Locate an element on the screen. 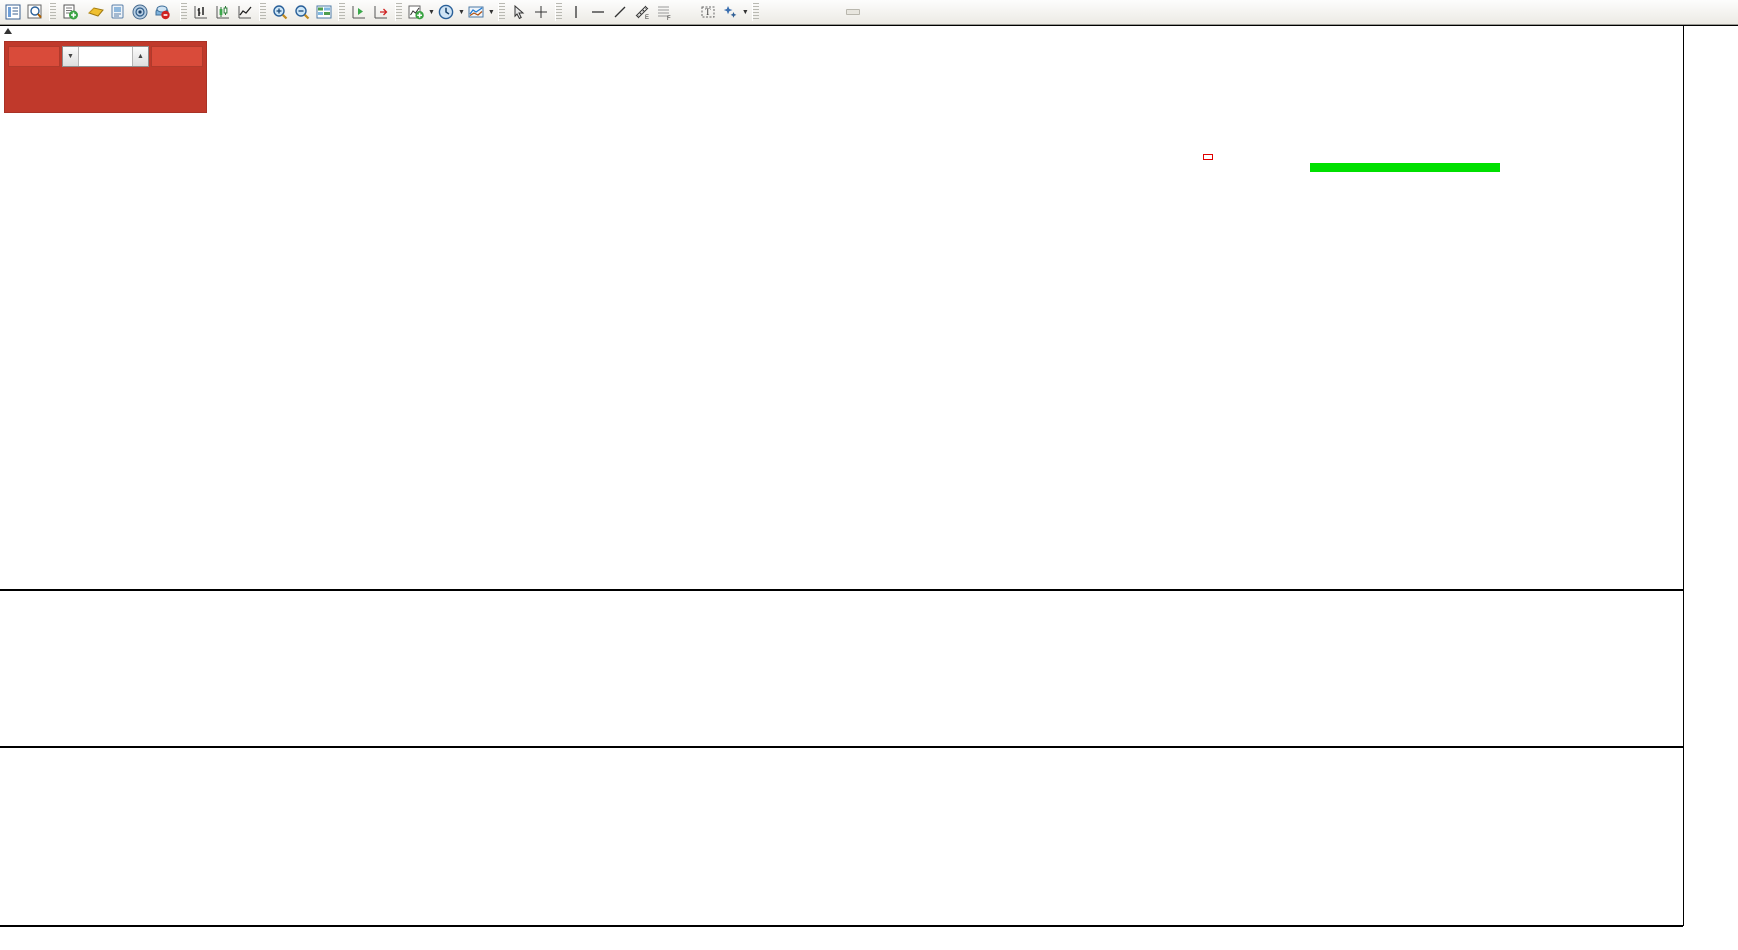 The image size is (1738, 950). chart-title-bar is located at coordinates (10, 31).